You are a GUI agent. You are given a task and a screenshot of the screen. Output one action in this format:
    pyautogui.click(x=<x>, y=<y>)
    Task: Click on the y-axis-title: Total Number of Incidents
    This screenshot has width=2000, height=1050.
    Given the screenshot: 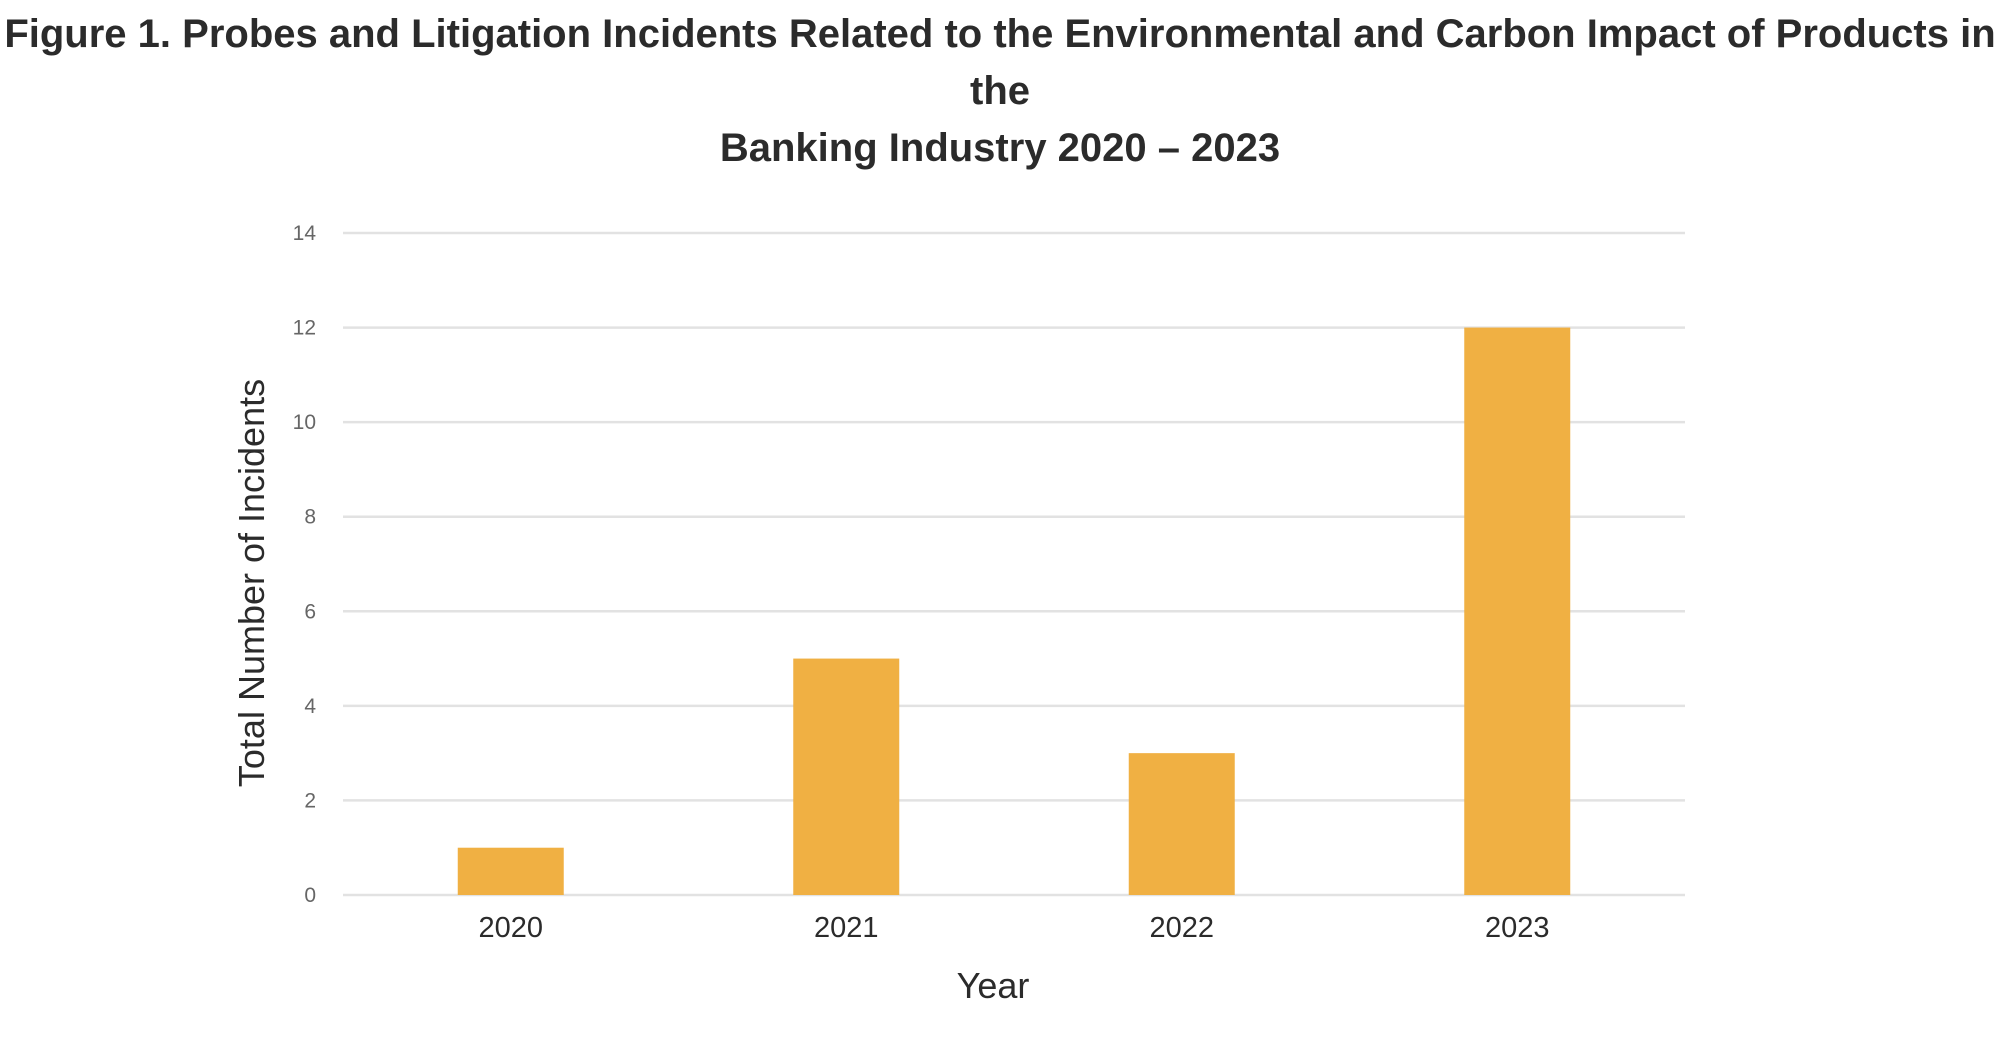 What is the action you would take?
    pyautogui.click(x=251, y=583)
    